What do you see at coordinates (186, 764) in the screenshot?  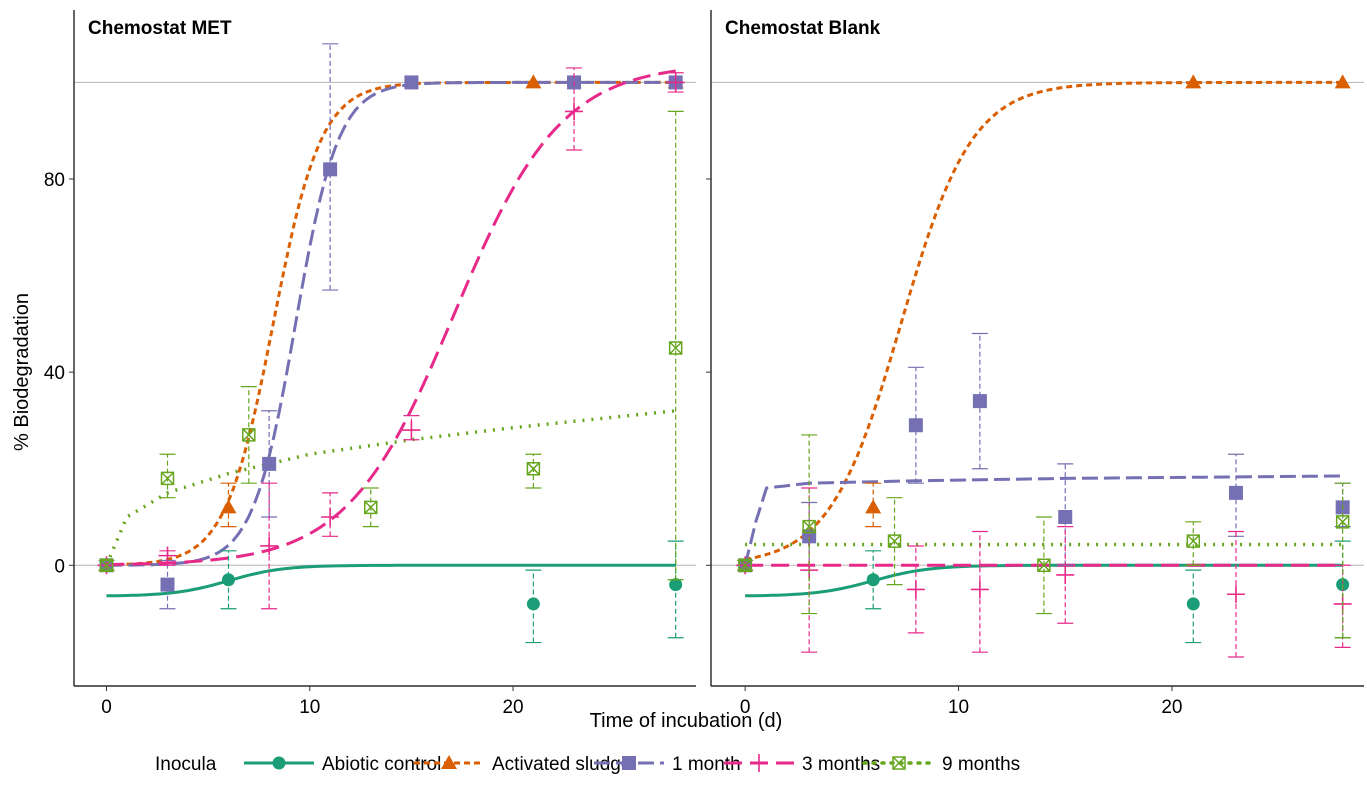 I see `legend-title: Inocula` at bounding box center [186, 764].